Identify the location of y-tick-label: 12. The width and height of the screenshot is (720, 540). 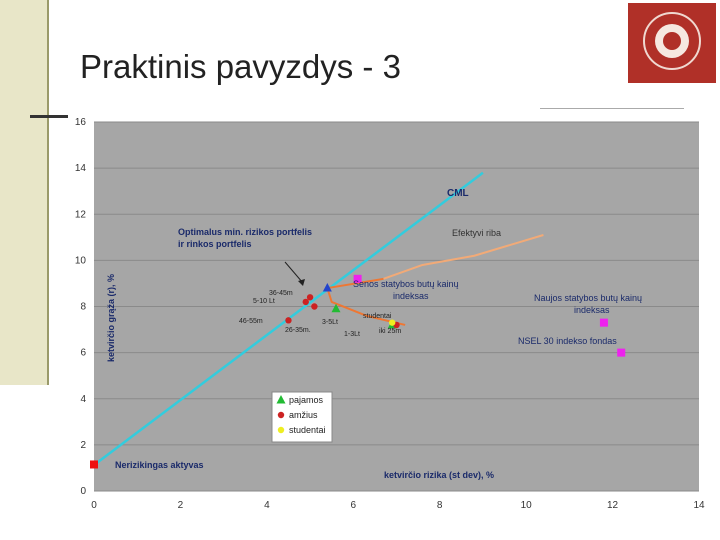
(81, 214).